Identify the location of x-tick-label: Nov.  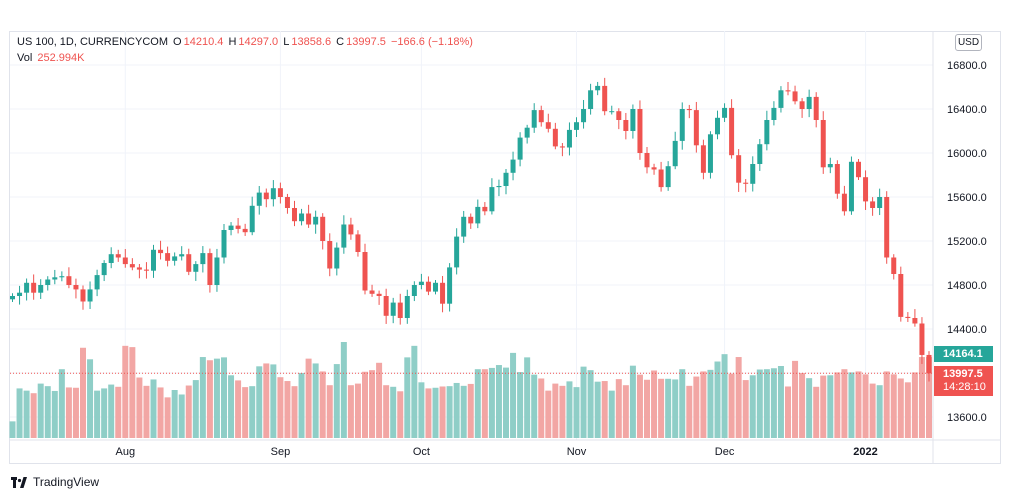
(577, 452).